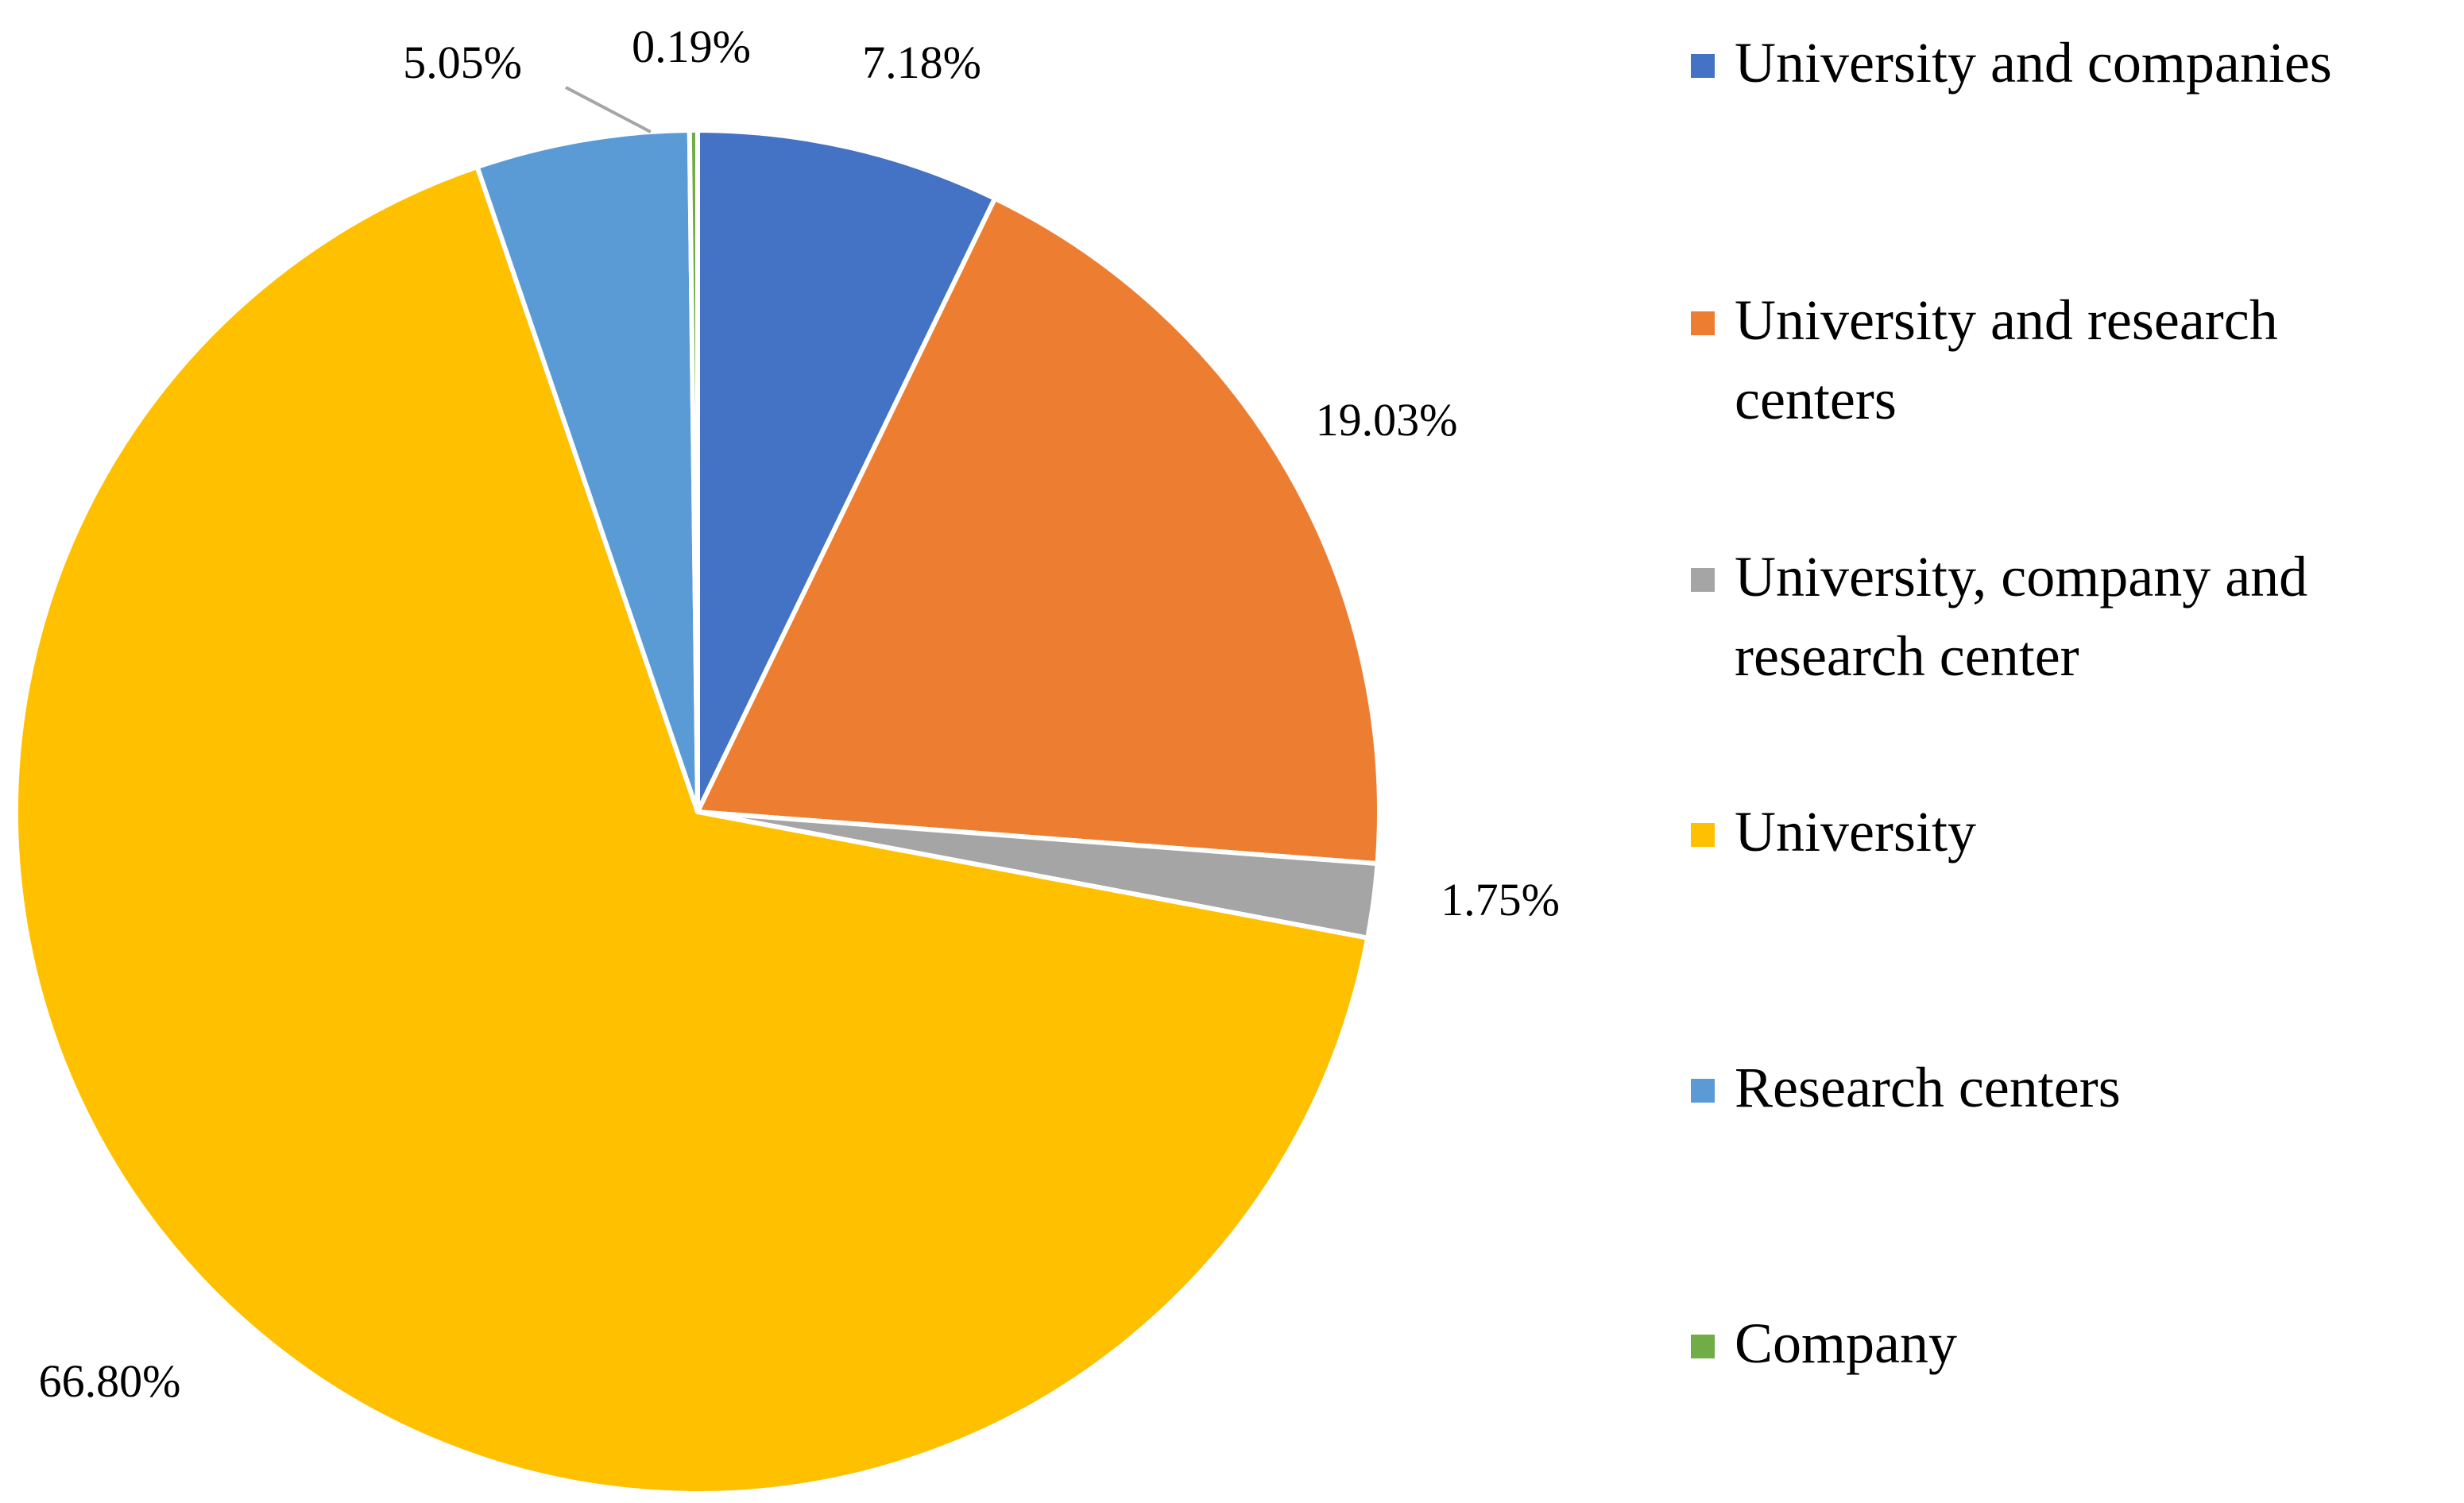 The height and width of the screenshot is (1503, 2464). What do you see at coordinates (1703, 580) in the screenshot?
I see `legend-swatch-university-company-and-research-center` at bounding box center [1703, 580].